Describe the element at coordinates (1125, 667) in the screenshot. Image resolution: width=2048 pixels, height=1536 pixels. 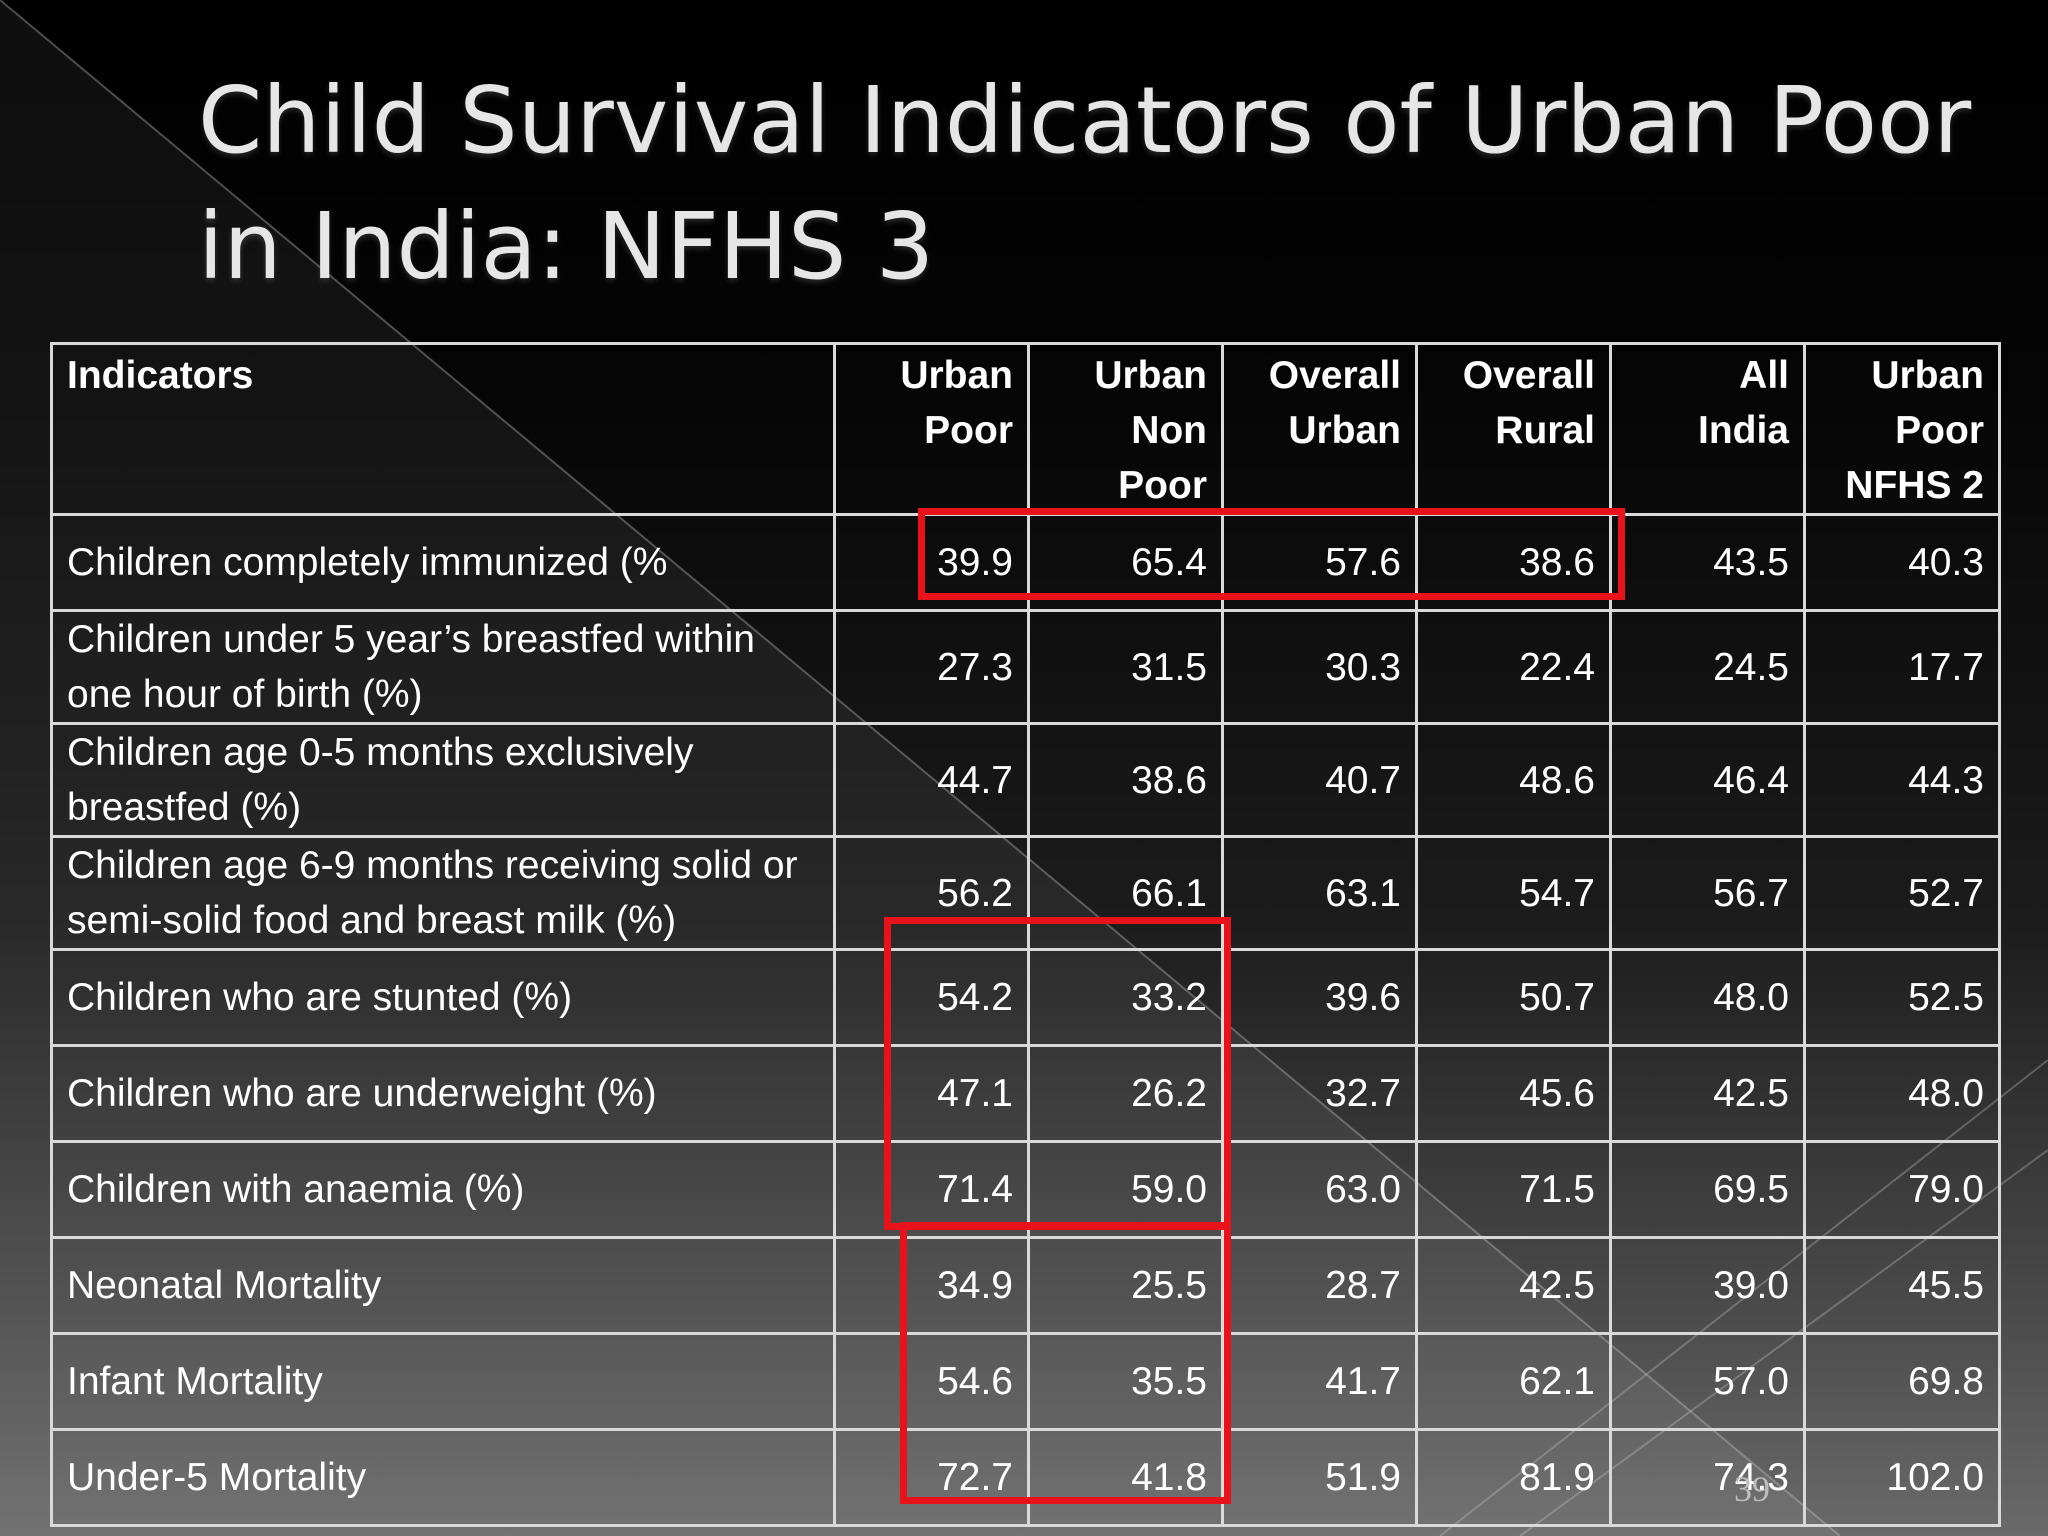
I see `value-cell: 31.5` at that location.